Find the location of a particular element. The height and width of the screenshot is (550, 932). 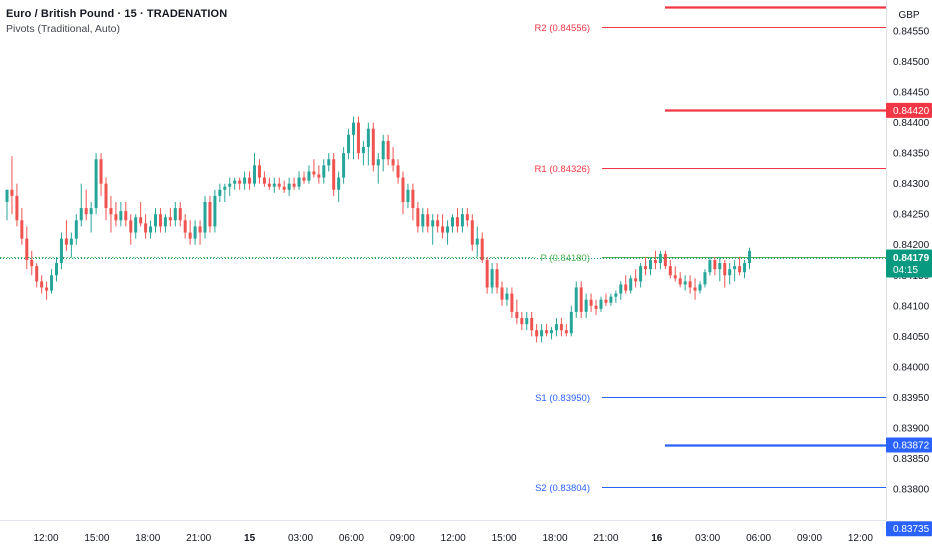

y-tick-label: 0.84100 is located at coordinates (911, 306).